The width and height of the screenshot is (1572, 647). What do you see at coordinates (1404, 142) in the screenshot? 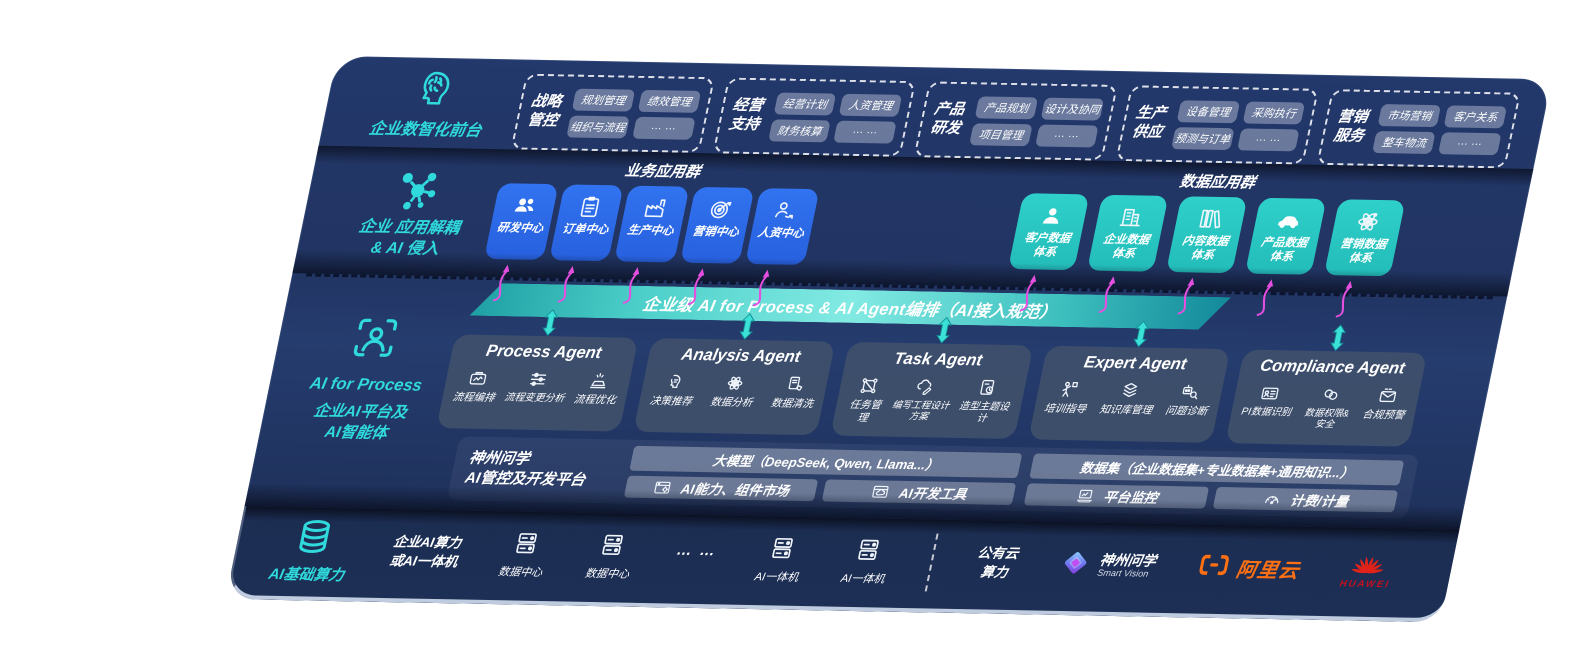
I see `front-chip: 整车物流` at bounding box center [1404, 142].